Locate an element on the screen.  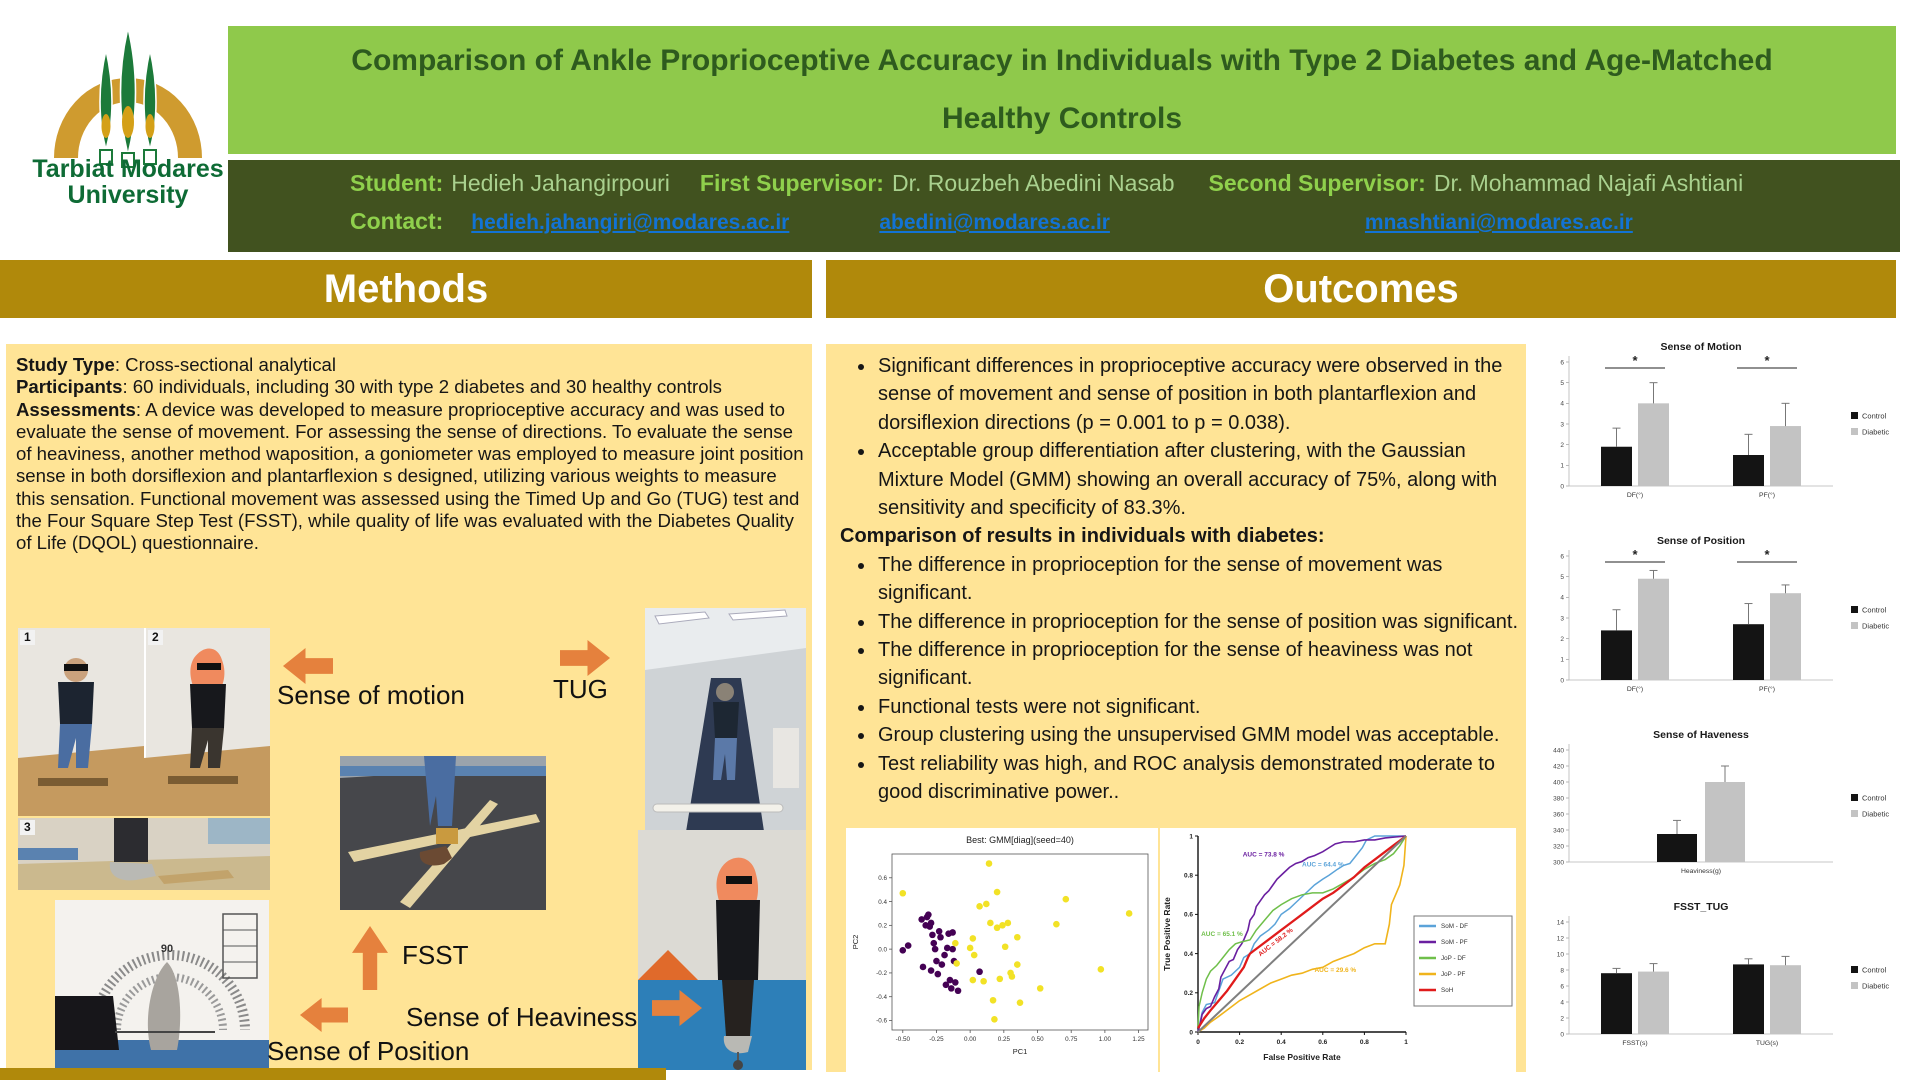
email-student-link: hedieh.jahangiri@modares.ac.ir is located at coordinates (630, 222).